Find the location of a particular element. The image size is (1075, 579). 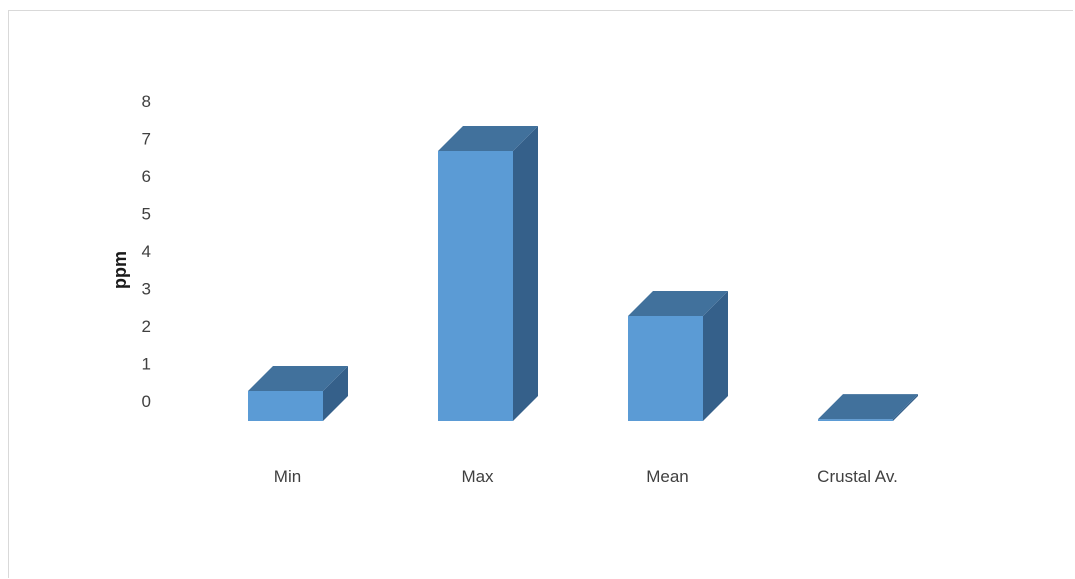

x-category-label: Mean is located at coordinates (667, 476).